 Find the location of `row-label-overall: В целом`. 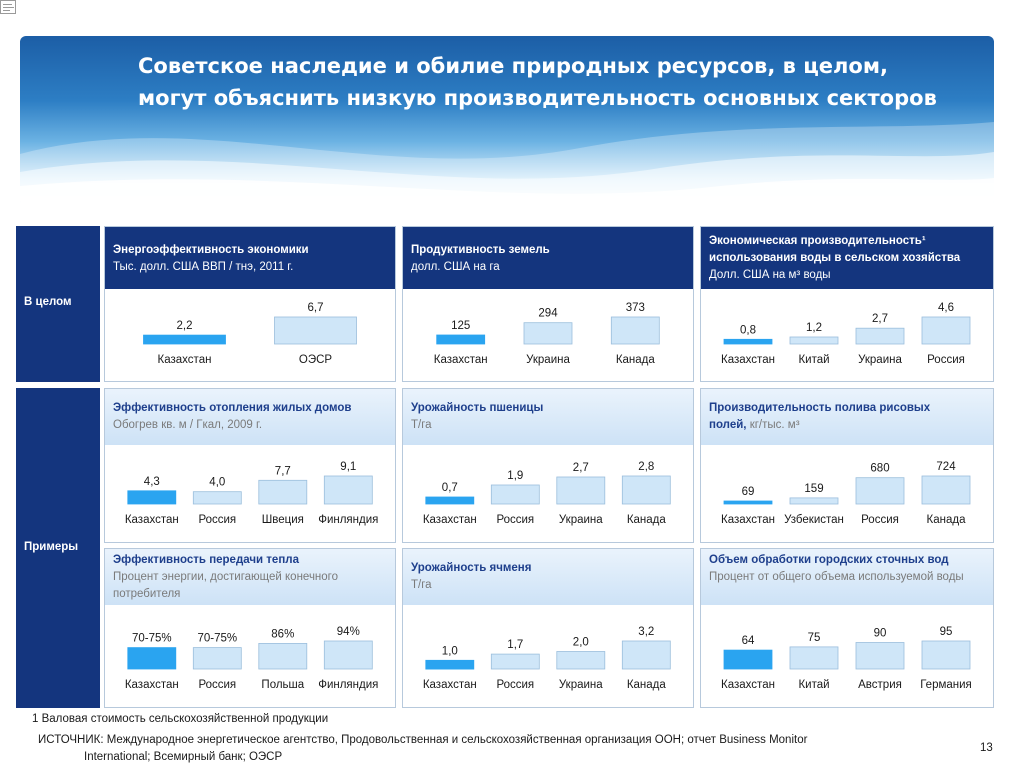

row-label-overall: В целом is located at coordinates (58, 304).